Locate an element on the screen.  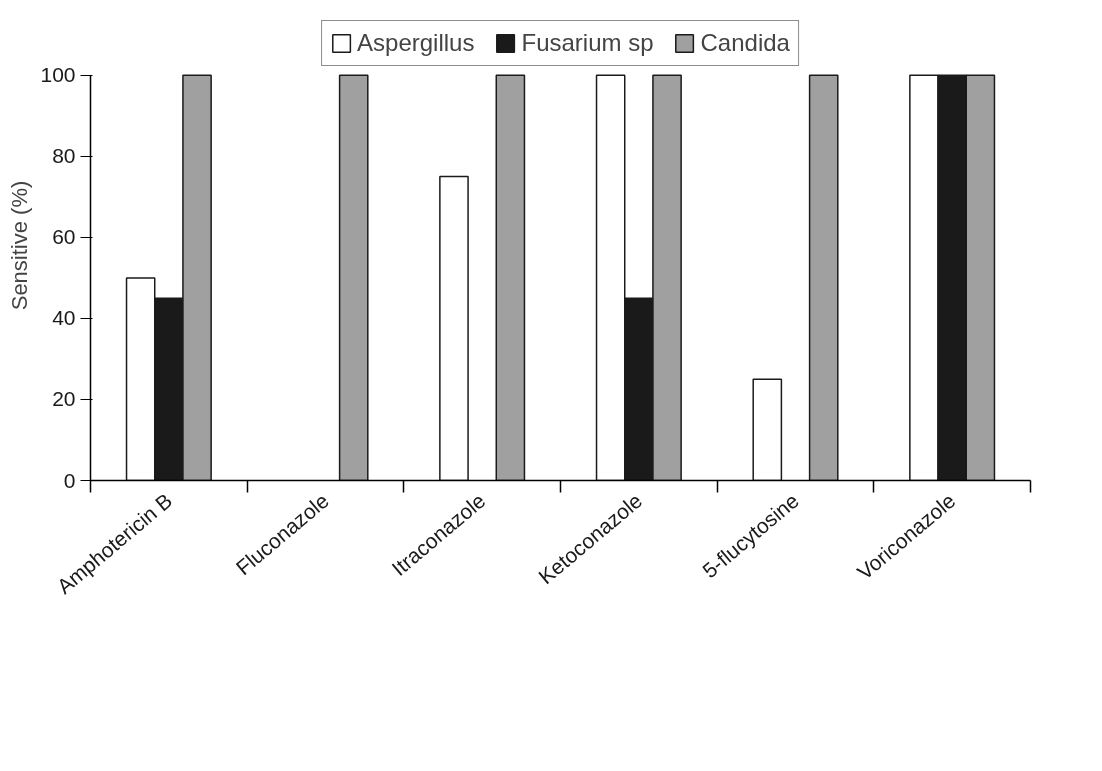
y-tick-label: 80 is located at coordinates (64, 156).